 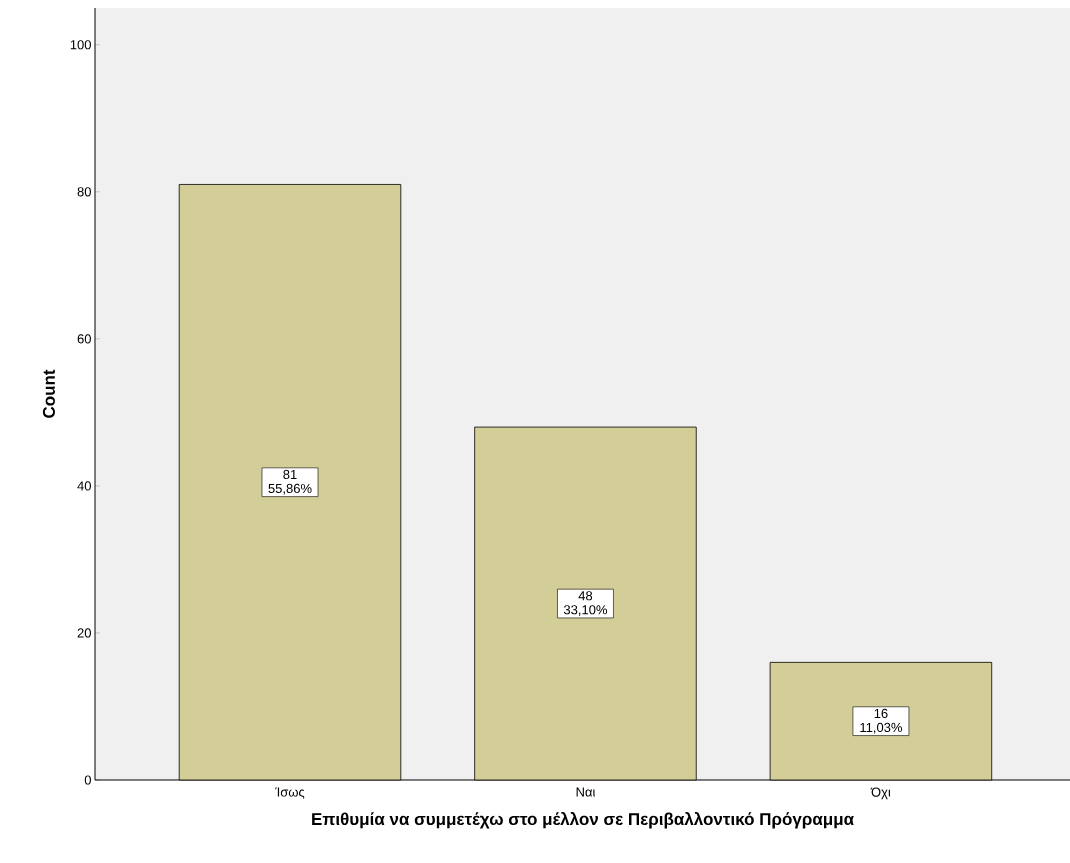 What do you see at coordinates (585, 792) in the screenshot?
I see `x-tick-label: Ναι` at bounding box center [585, 792].